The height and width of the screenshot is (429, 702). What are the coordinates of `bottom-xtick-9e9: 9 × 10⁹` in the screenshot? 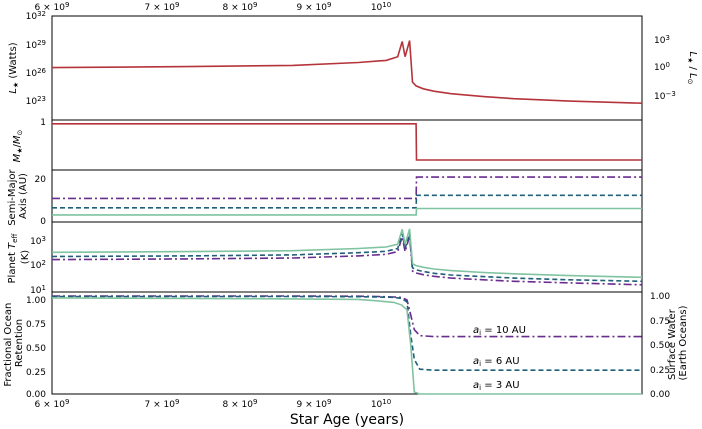 It's located at (314, 404).